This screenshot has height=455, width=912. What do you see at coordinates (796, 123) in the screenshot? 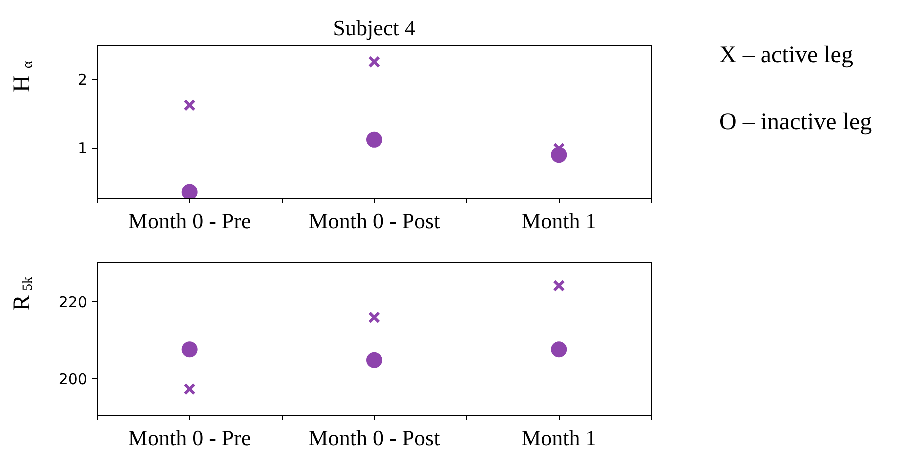
I see `text: O – inactive leg` at bounding box center [796, 123].